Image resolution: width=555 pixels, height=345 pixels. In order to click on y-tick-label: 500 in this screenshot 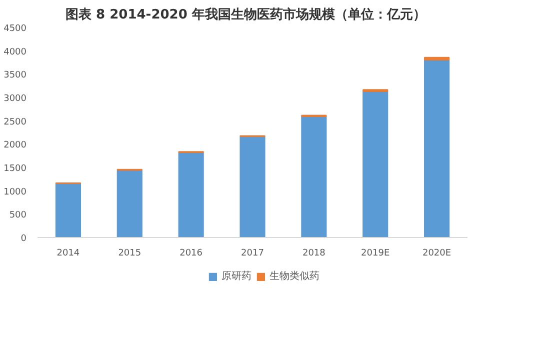, I will do `click(18, 215)`.